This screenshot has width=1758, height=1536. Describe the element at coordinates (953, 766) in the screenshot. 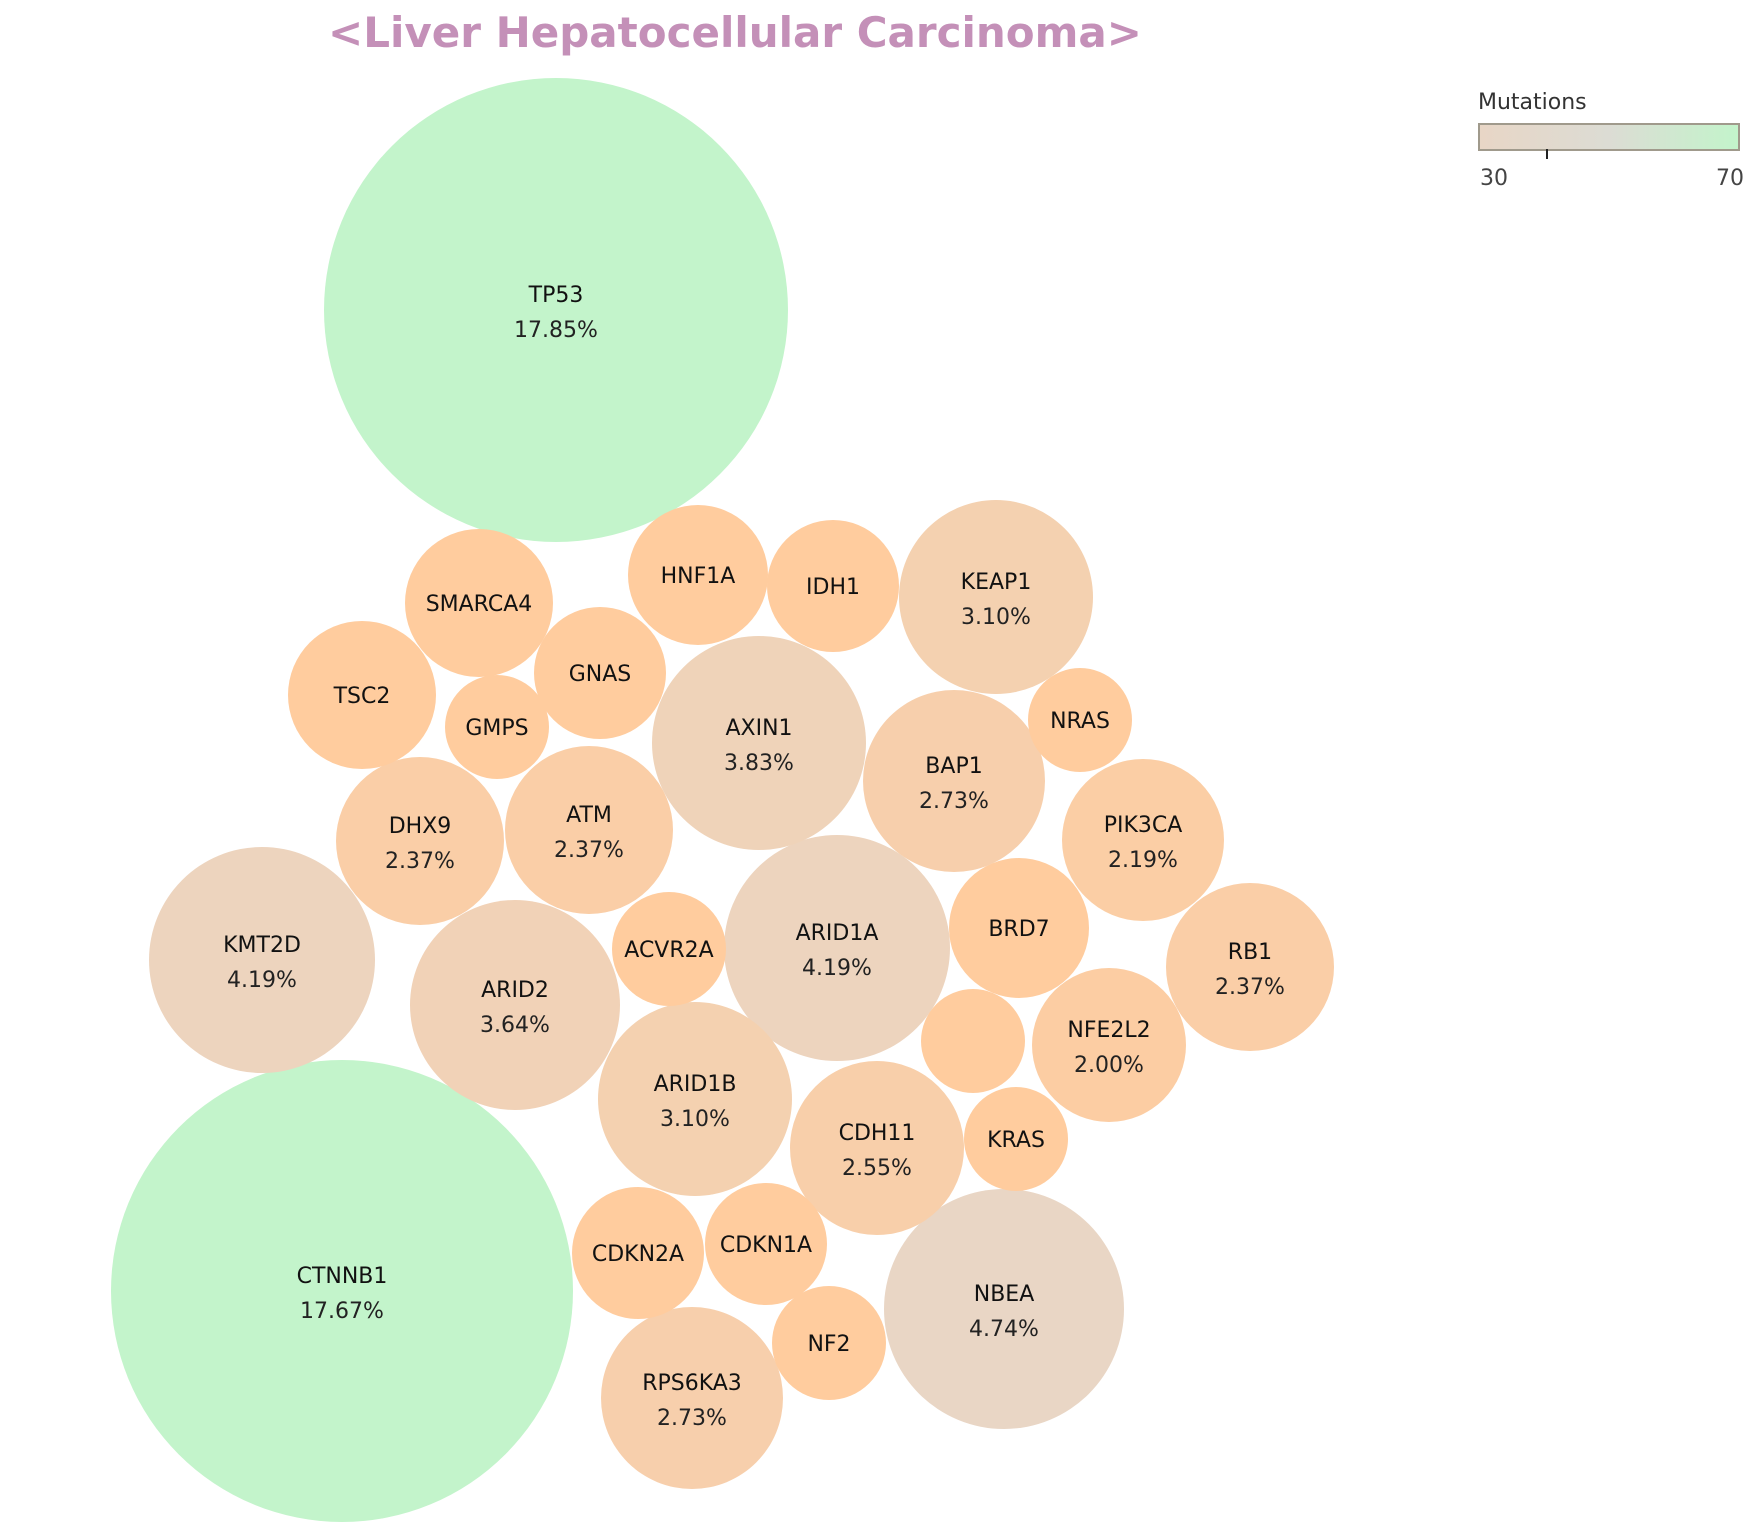

I see `bubble-gene-label: BAP1` at that location.